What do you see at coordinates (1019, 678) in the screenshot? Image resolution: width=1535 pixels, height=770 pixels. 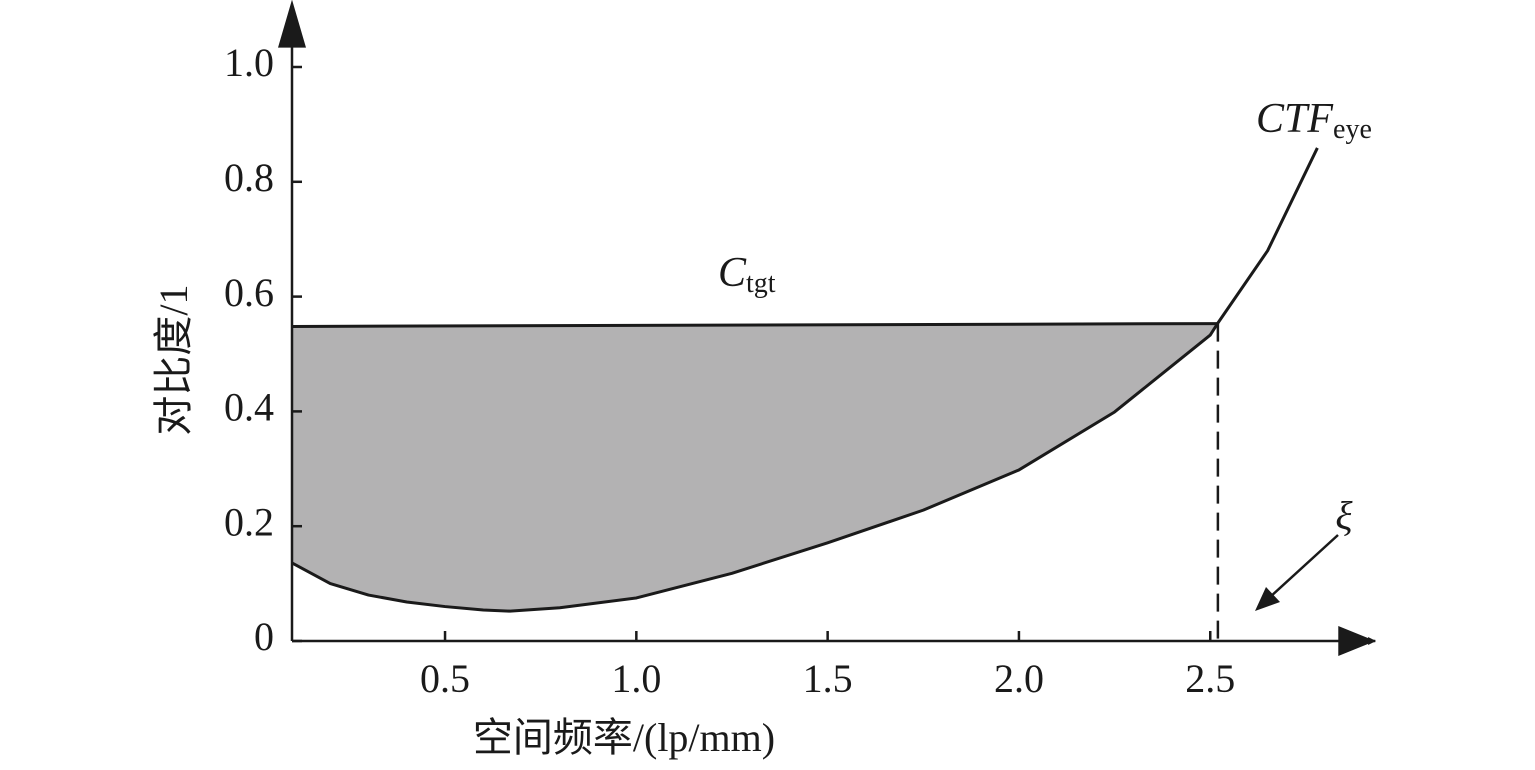 I see `x-tick-label: 2.0` at bounding box center [1019, 678].